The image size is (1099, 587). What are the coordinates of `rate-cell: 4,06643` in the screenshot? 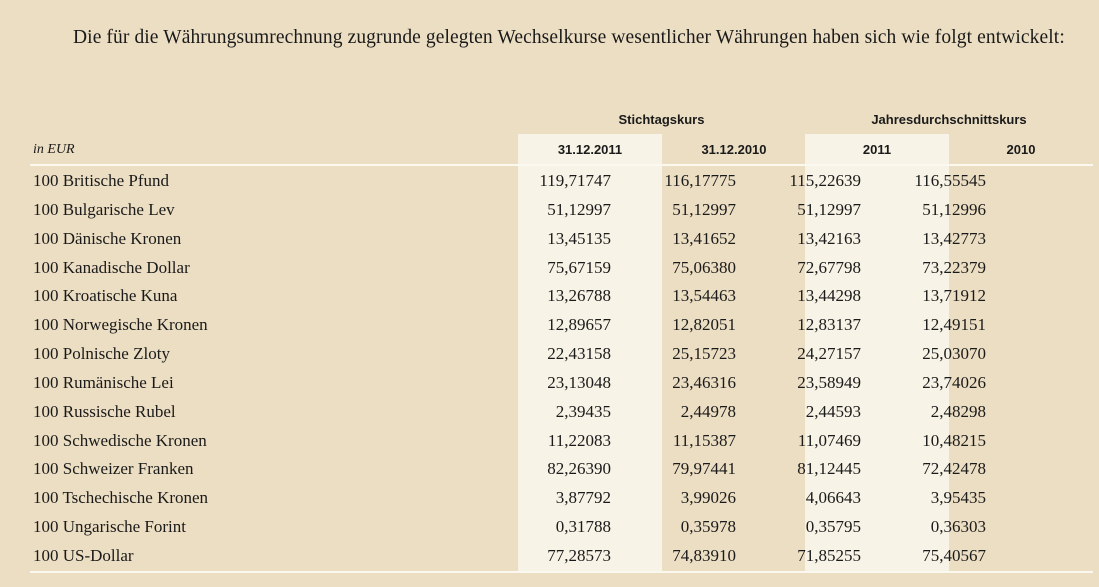 It's located at (833, 498).